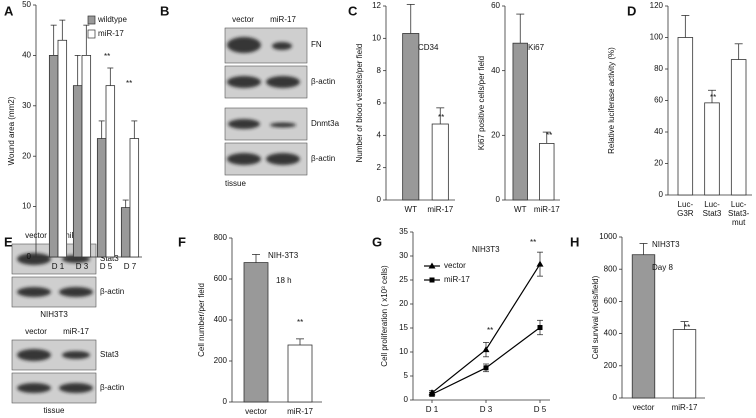 The image size is (756, 418). I want to click on panel-letter: H, so click(574, 241).